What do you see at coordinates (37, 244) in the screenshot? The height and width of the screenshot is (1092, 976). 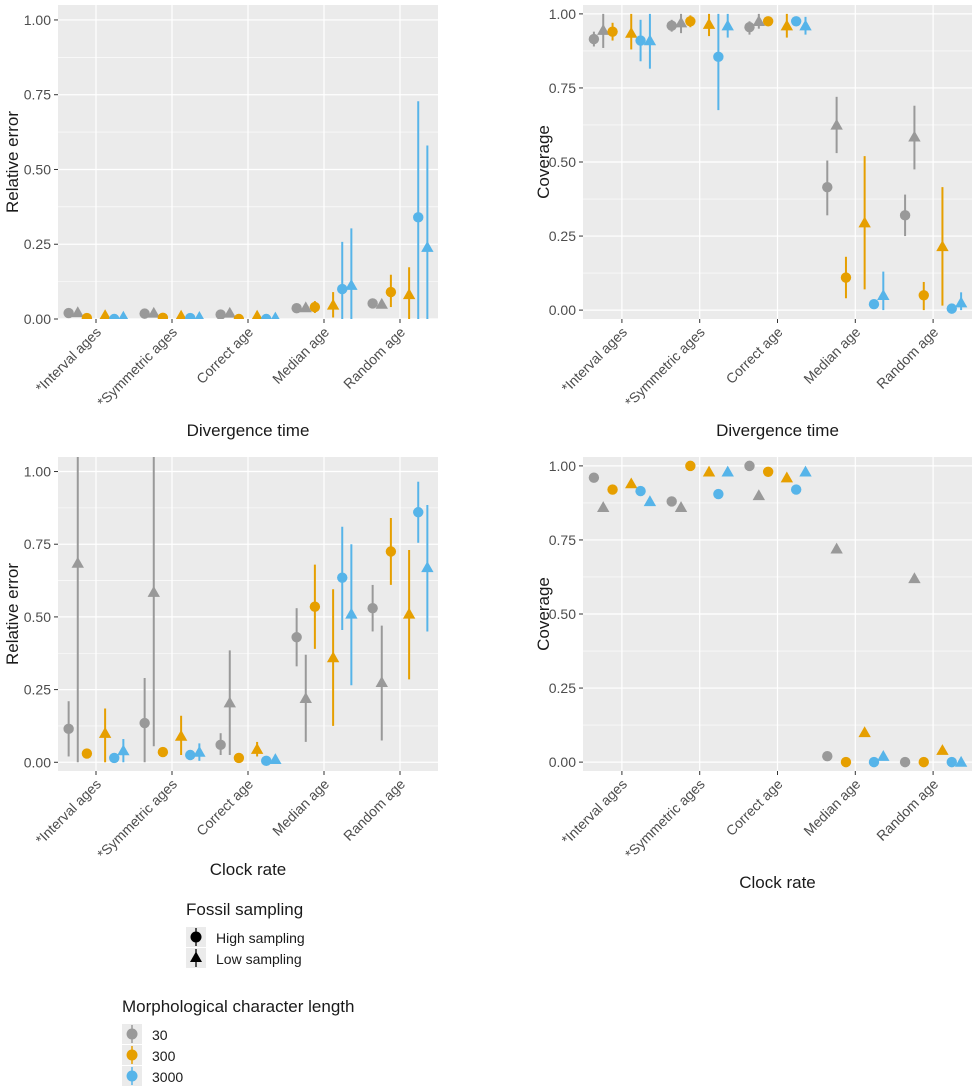 I see `y-tick-label: 0.25` at bounding box center [37, 244].